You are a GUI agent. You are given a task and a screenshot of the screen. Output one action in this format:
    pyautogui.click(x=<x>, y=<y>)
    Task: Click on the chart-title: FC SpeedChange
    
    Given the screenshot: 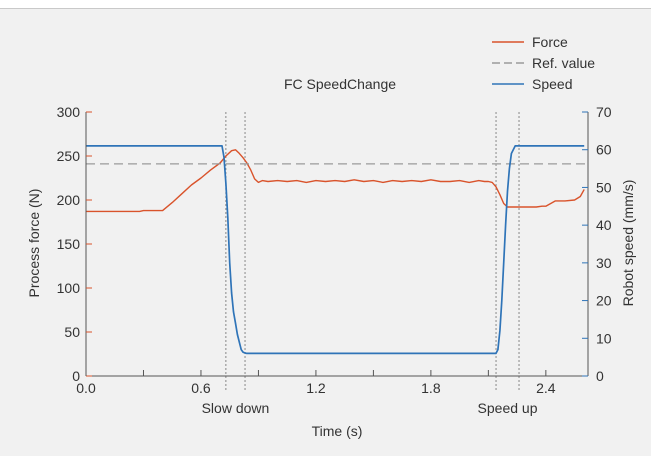 What is the action you would take?
    pyautogui.click(x=340, y=84)
    